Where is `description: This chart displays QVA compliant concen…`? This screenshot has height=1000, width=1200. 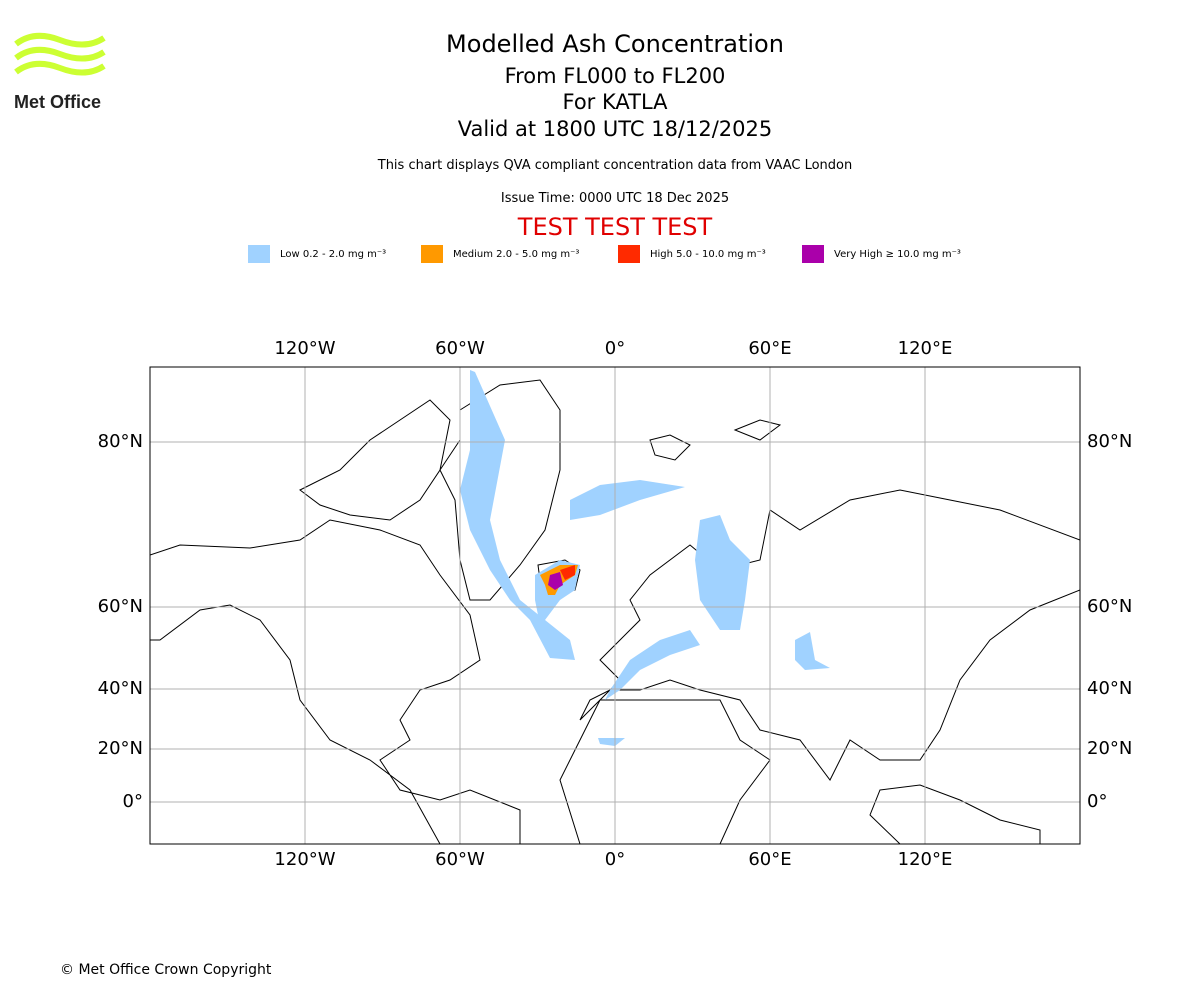
description: This chart displays QVA compliant concen… is located at coordinates (615, 165).